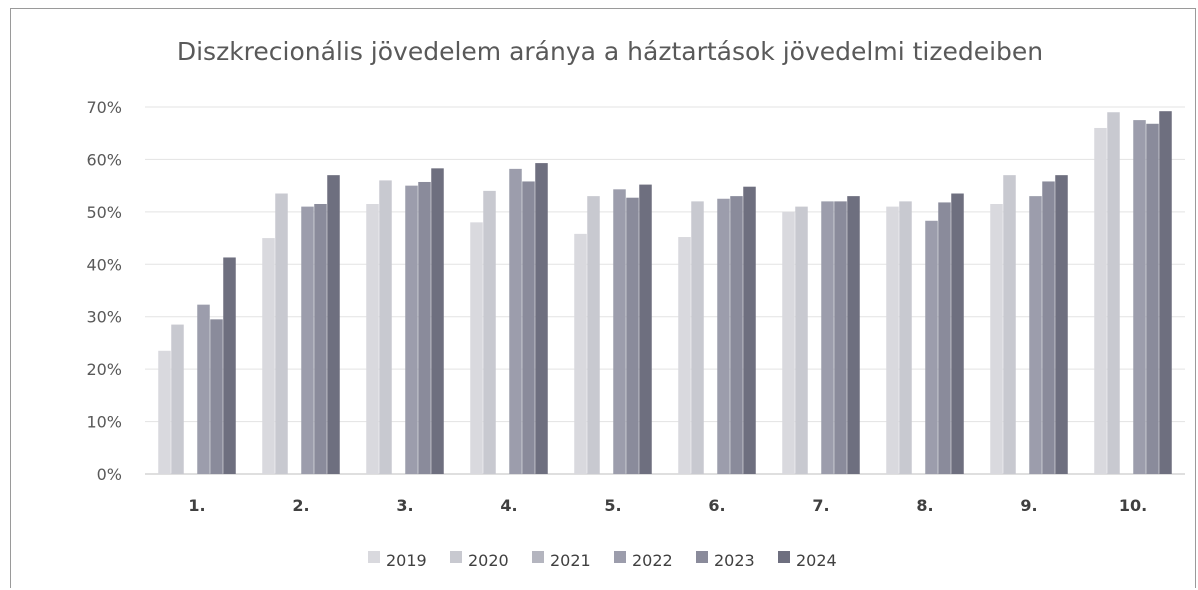 Image resolution: width=1198 pixels, height=590 pixels. Describe the element at coordinates (488, 560) in the screenshot. I see `legend-label-2020: 2020` at that location.